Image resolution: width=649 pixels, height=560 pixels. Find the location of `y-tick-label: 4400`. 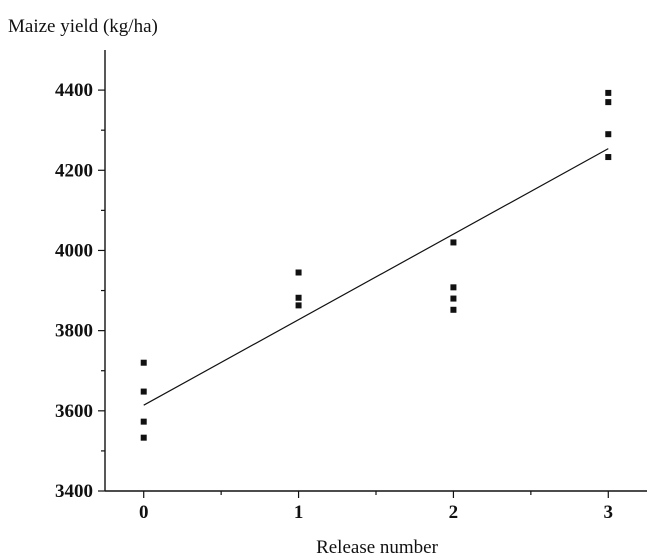

y-tick-label: 4400 is located at coordinates (74, 90).